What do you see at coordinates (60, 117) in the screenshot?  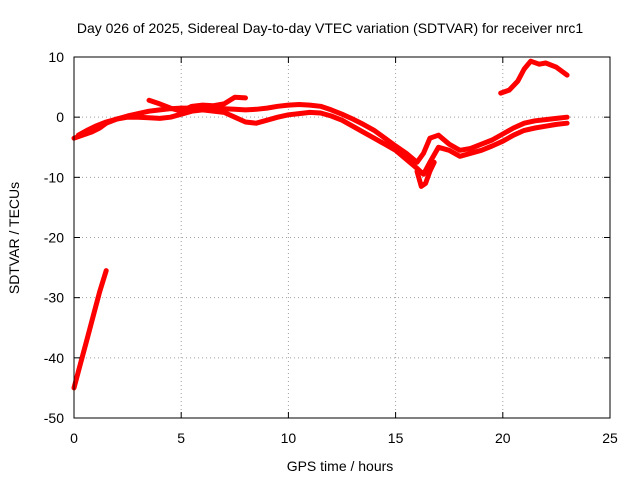 I see `y-tick-label: 0` at bounding box center [60, 117].